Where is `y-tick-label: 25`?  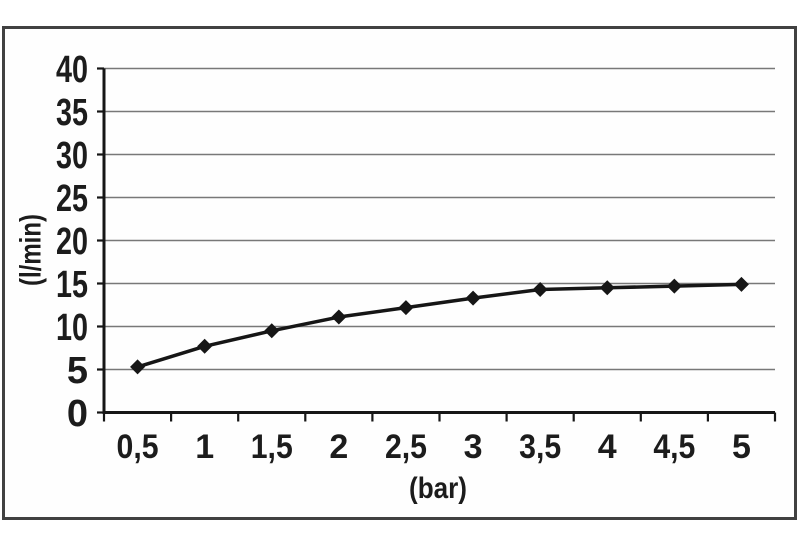 y-tick-label: 25 is located at coordinates (72, 199).